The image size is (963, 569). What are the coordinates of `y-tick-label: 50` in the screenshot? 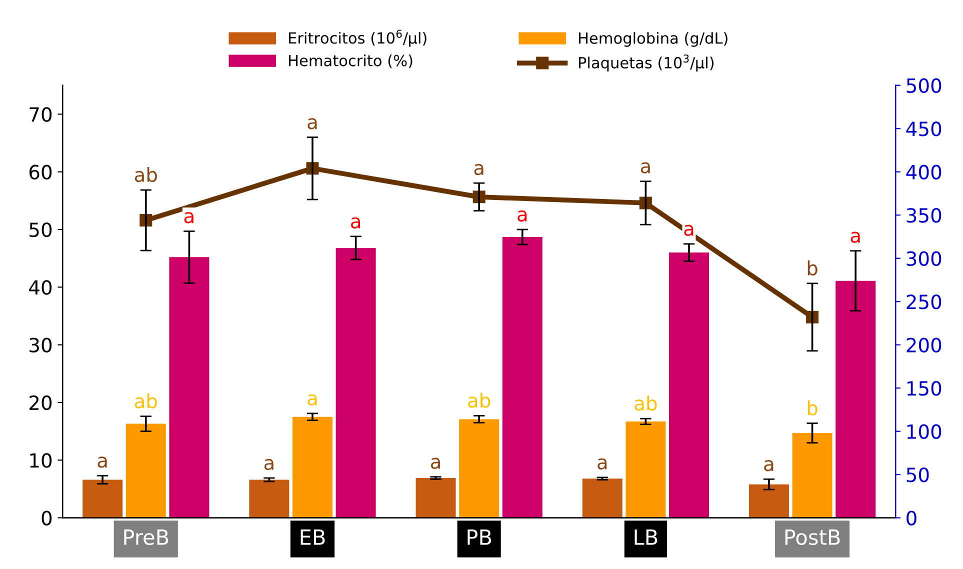 It's located at (41, 230).